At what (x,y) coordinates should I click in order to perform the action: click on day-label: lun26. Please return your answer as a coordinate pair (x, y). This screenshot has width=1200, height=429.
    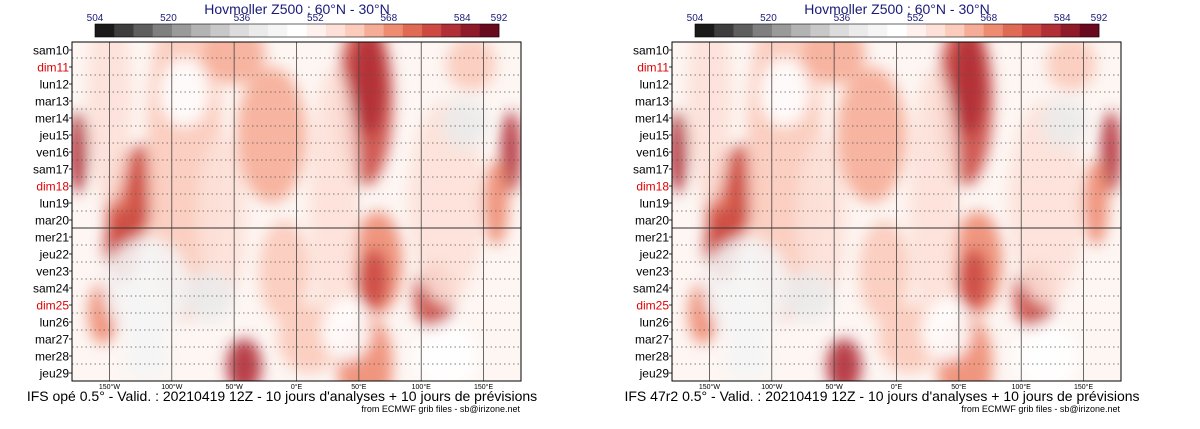
    Looking at the image, I should click on (55, 323).